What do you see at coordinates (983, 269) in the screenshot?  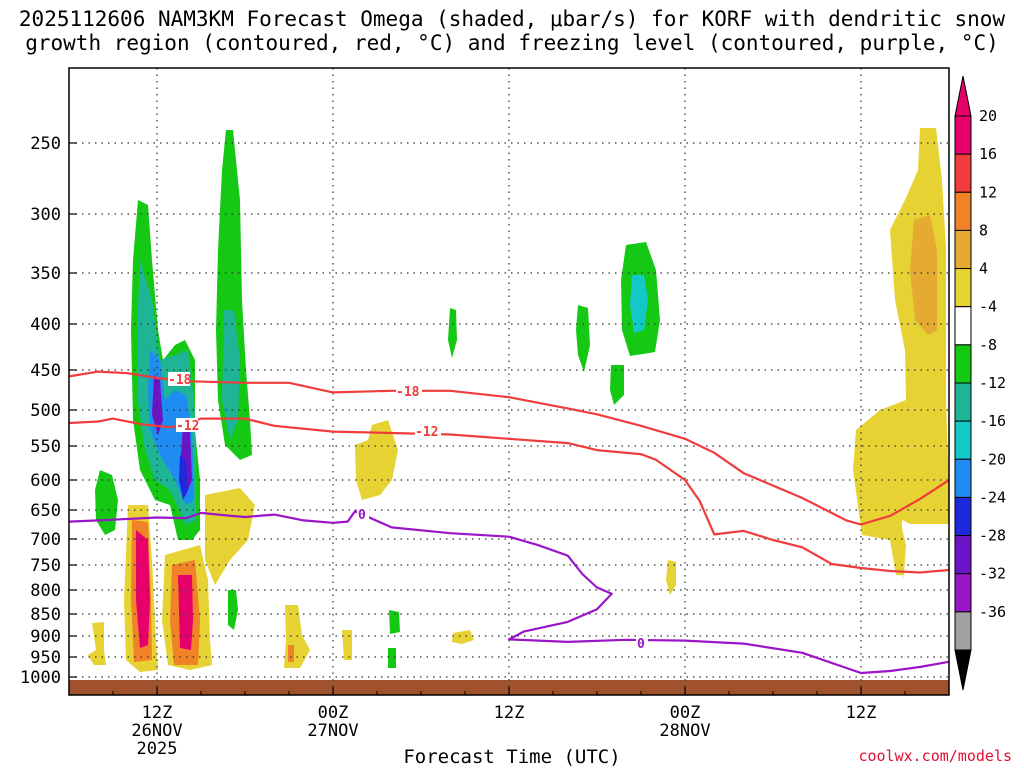 I see `colorbar-label: 4` at bounding box center [983, 269].